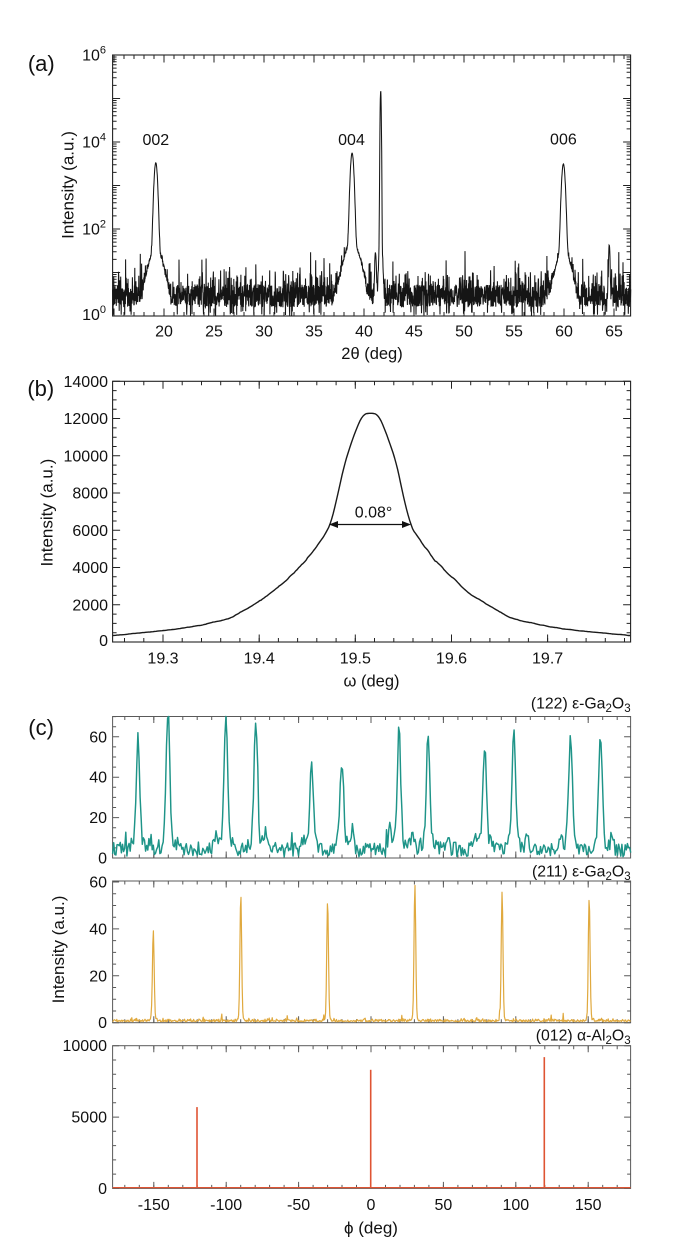 The height and width of the screenshot is (1258, 676). Describe the element at coordinates (90, 531) in the screenshot. I see `svg-text: 6000` at that location.